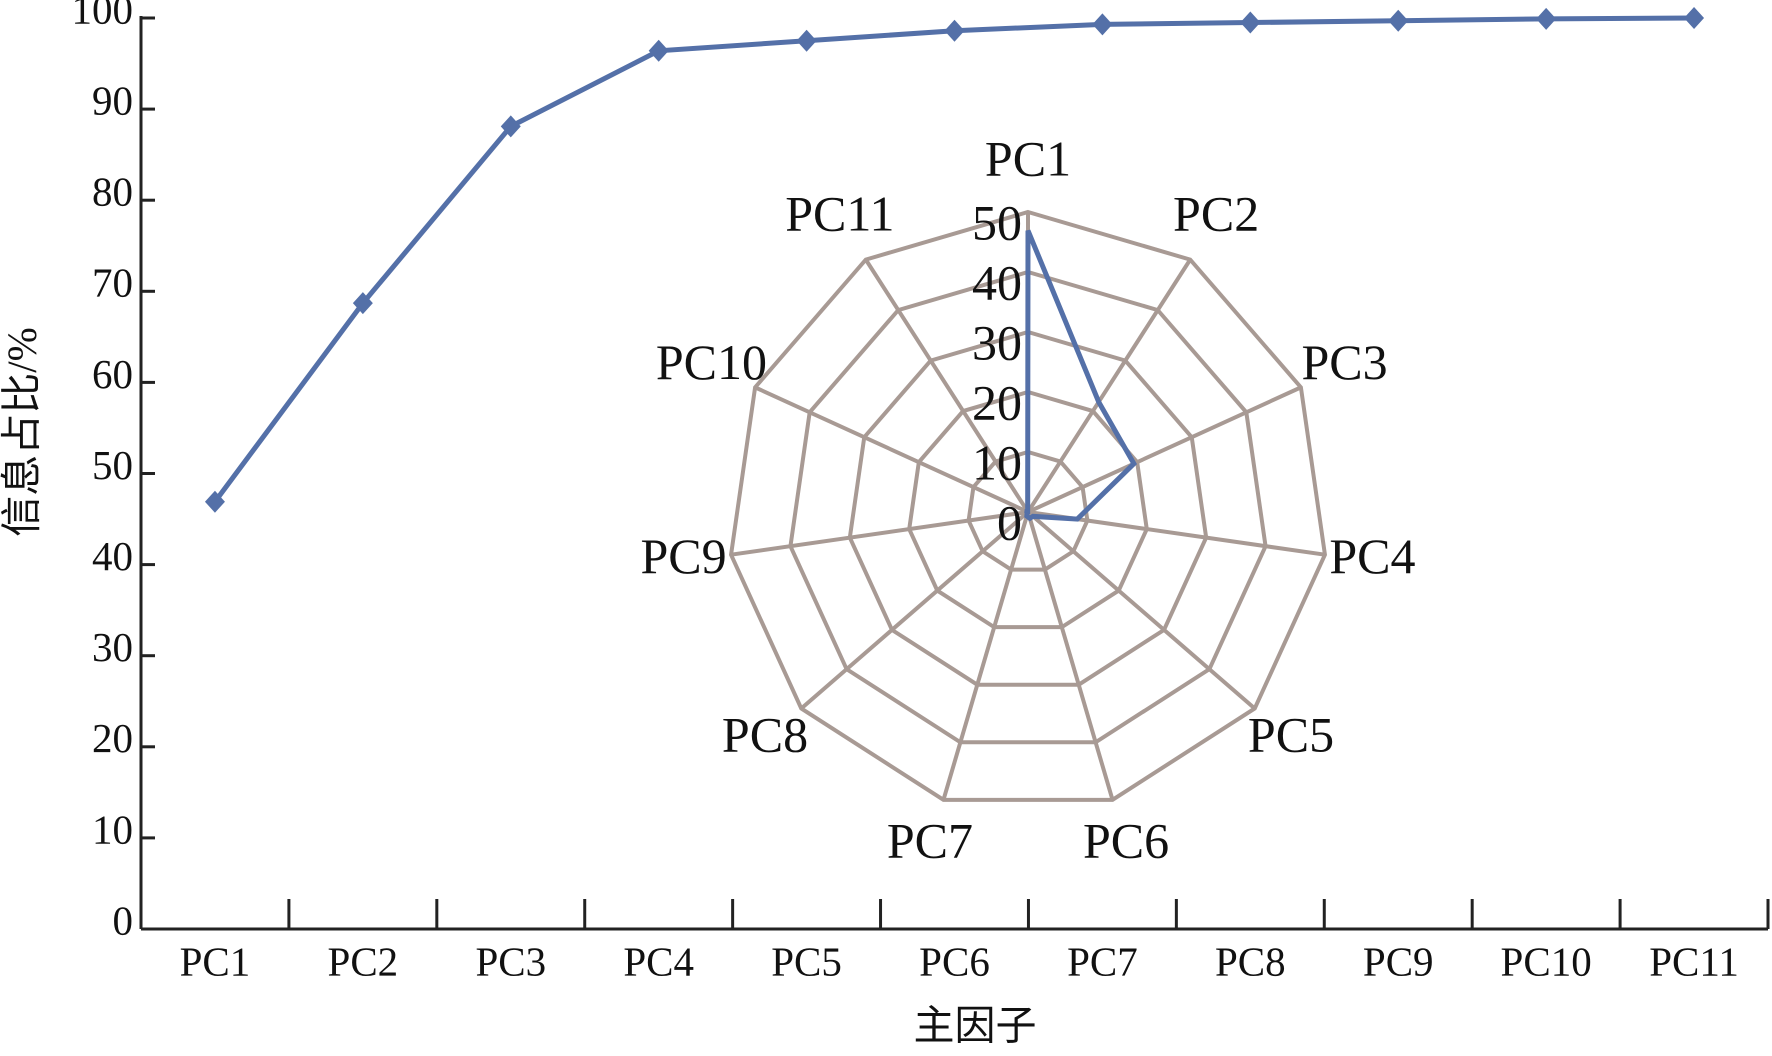  Describe the element at coordinates (954, 961) in the screenshot. I see `x-tick-label: PC6` at that location.